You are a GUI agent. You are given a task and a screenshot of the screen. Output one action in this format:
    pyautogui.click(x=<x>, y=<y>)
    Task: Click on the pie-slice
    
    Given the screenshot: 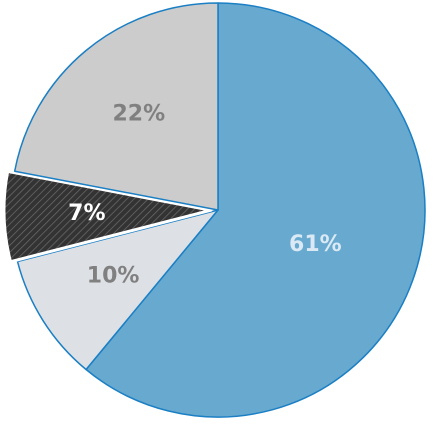 What is the action you would take?
    pyautogui.click(x=107, y=216)
    